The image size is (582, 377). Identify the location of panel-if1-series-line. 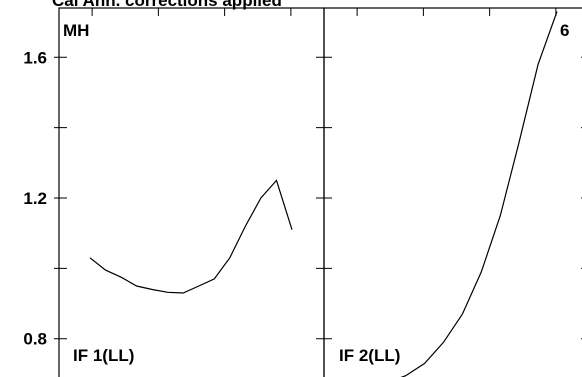
(191, 236).